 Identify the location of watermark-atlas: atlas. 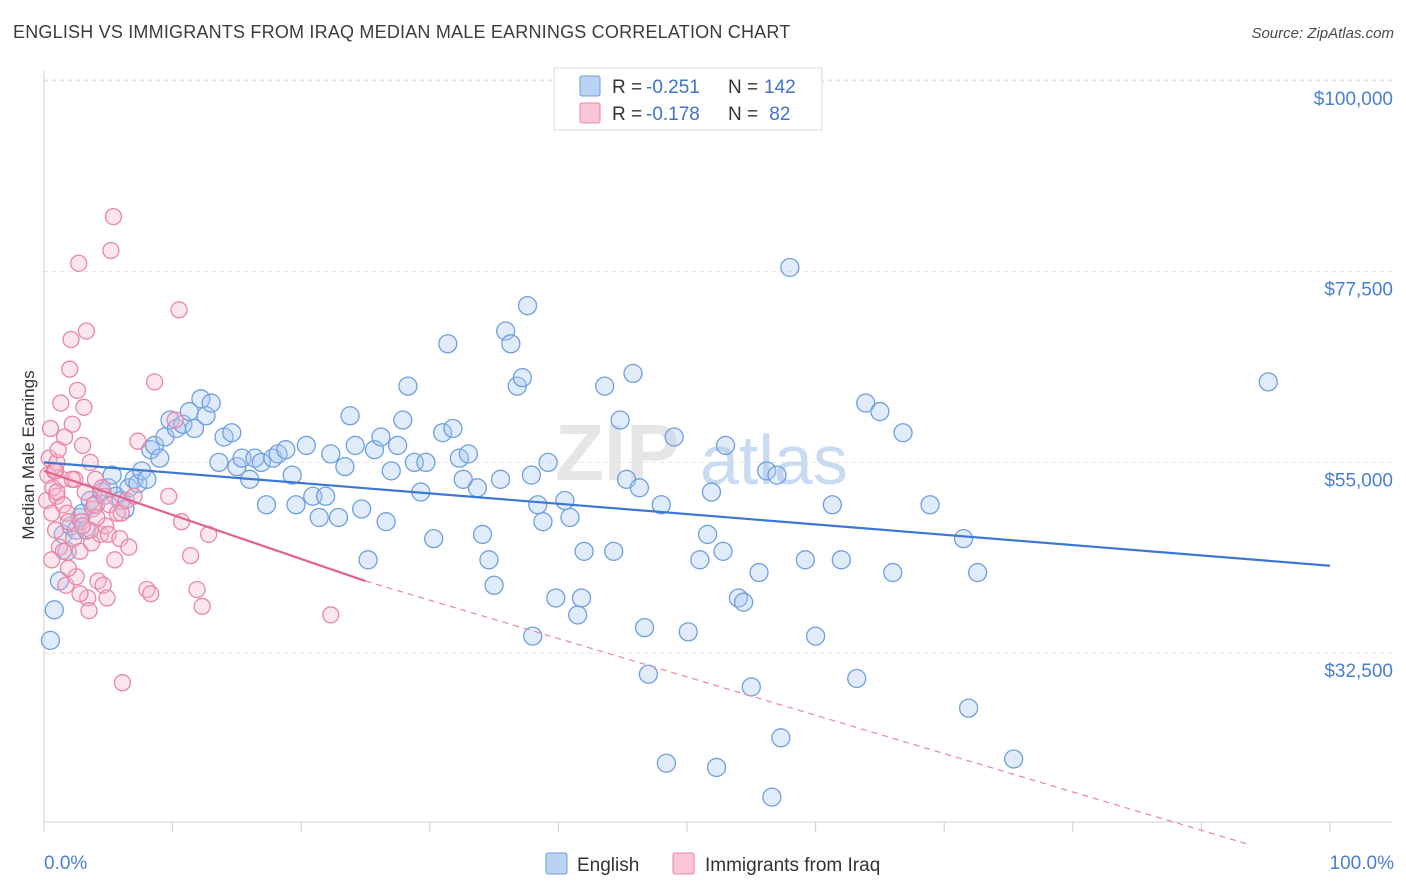
(774, 460).